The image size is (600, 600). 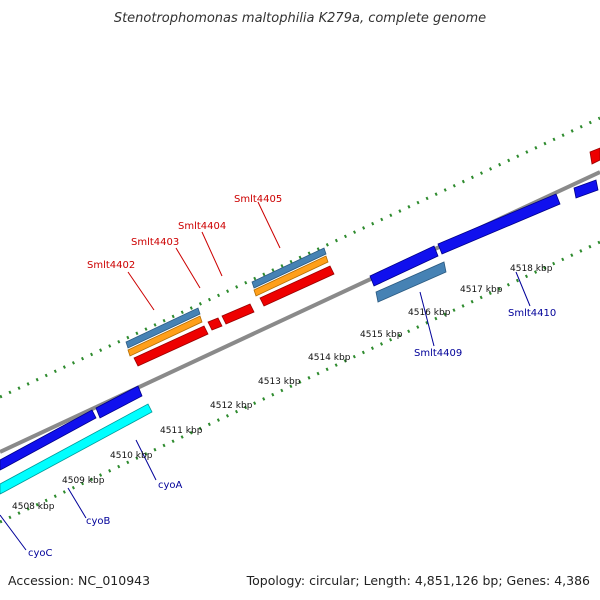 What do you see at coordinates (594, 156) in the screenshot?
I see `edge-red-gene` at bounding box center [594, 156].